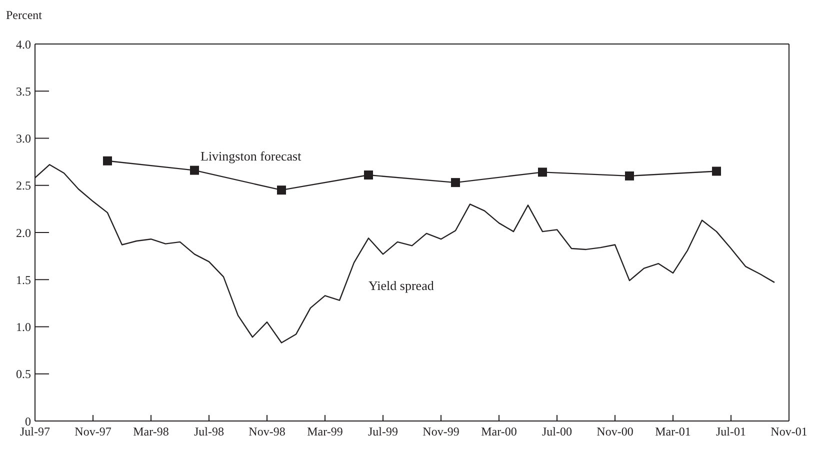 This screenshot has width=820, height=457. Describe the element at coordinates (23, 139) in the screenshot. I see `y-tick-label: 3.0` at that location.